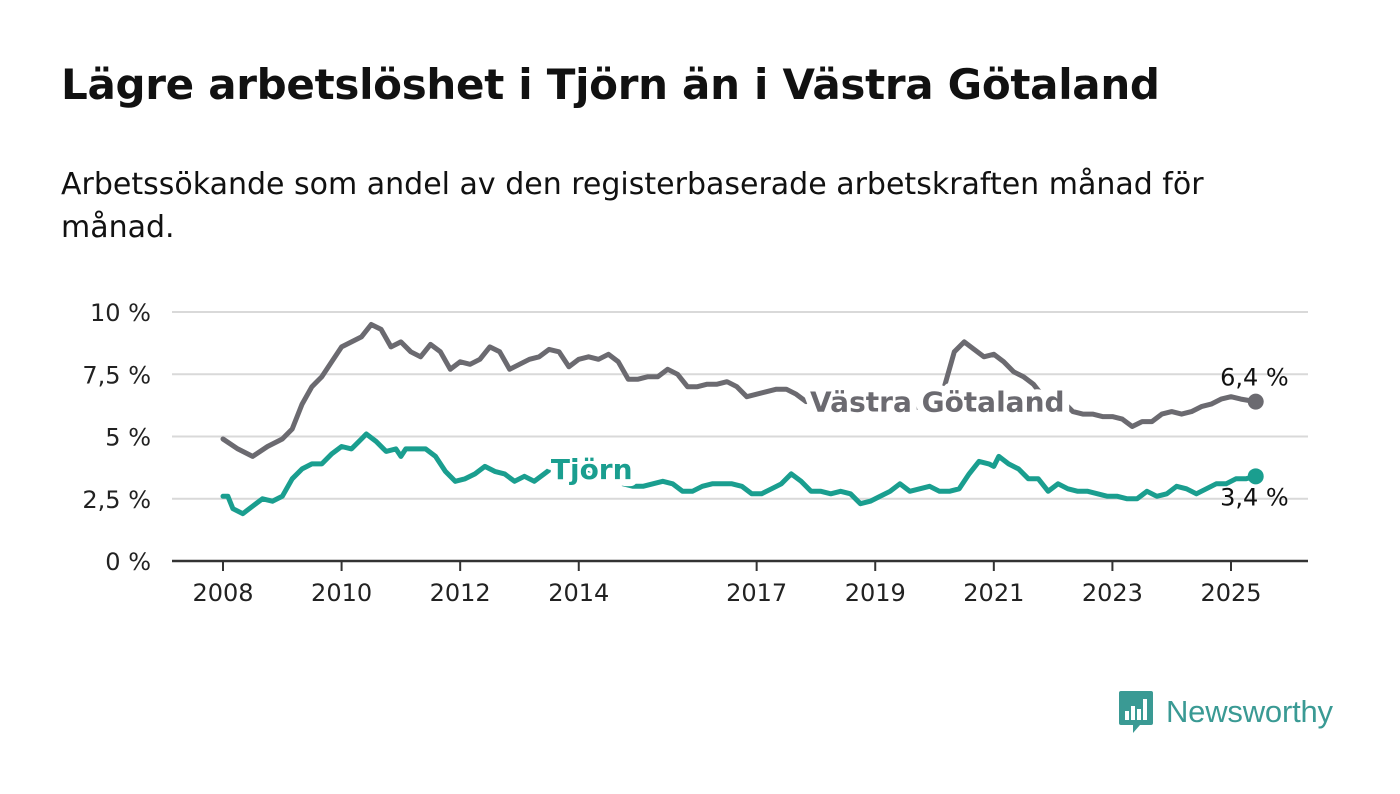 The image size is (1400, 794). What do you see at coordinates (1255, 401) in the screenshot?
I see `end-marker-vastra-gotaland` at bounding box center [1255, 401].